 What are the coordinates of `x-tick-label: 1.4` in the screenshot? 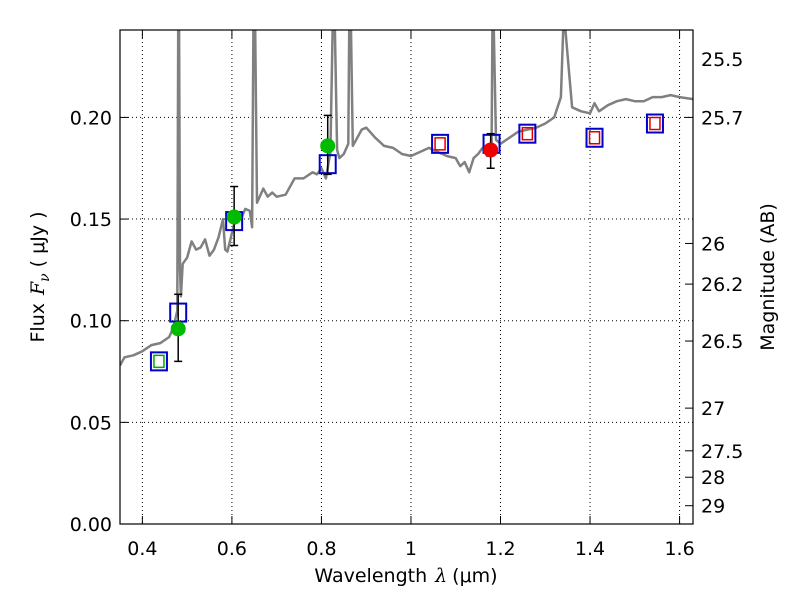 It's located at (590, 549).